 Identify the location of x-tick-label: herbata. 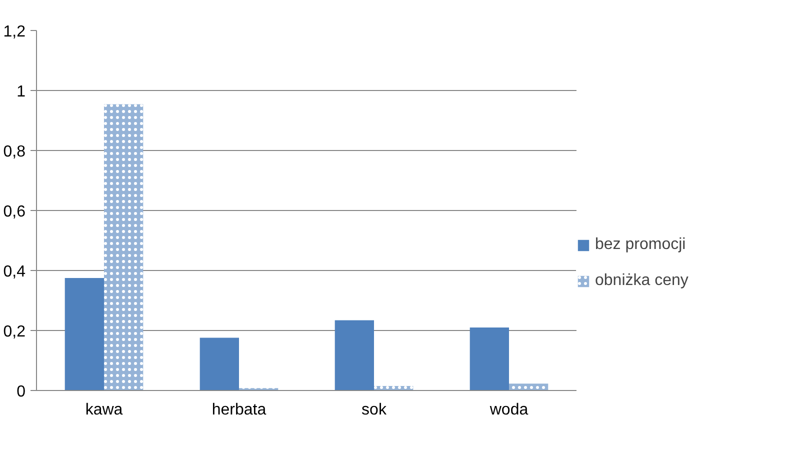
(239, 410).